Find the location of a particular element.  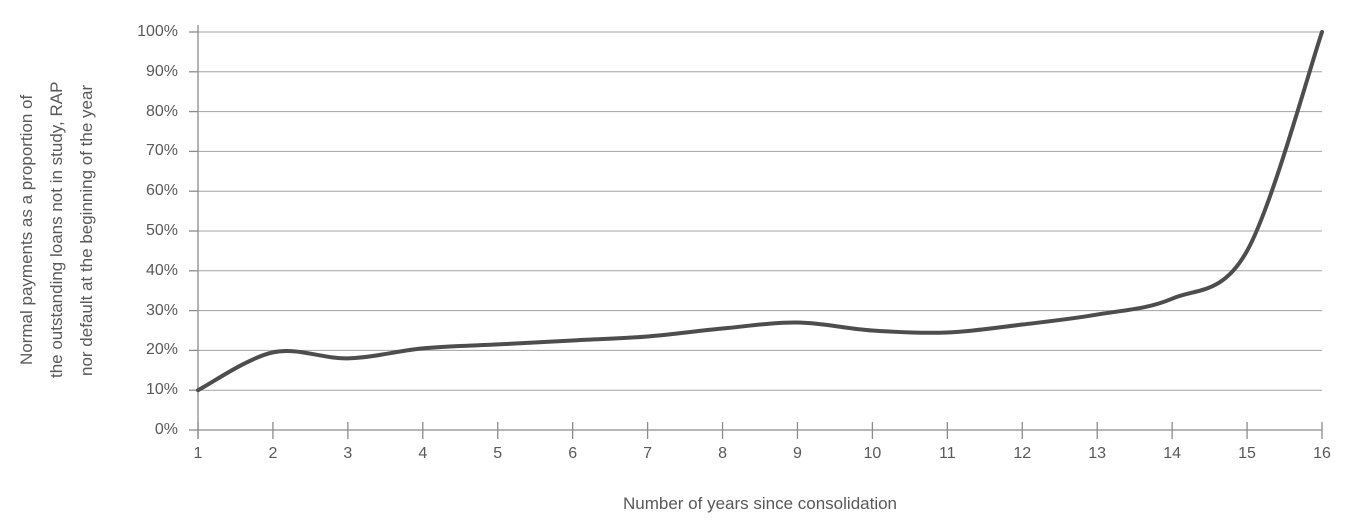

y-tick-label: 10% is located at coordinates (161, 390).